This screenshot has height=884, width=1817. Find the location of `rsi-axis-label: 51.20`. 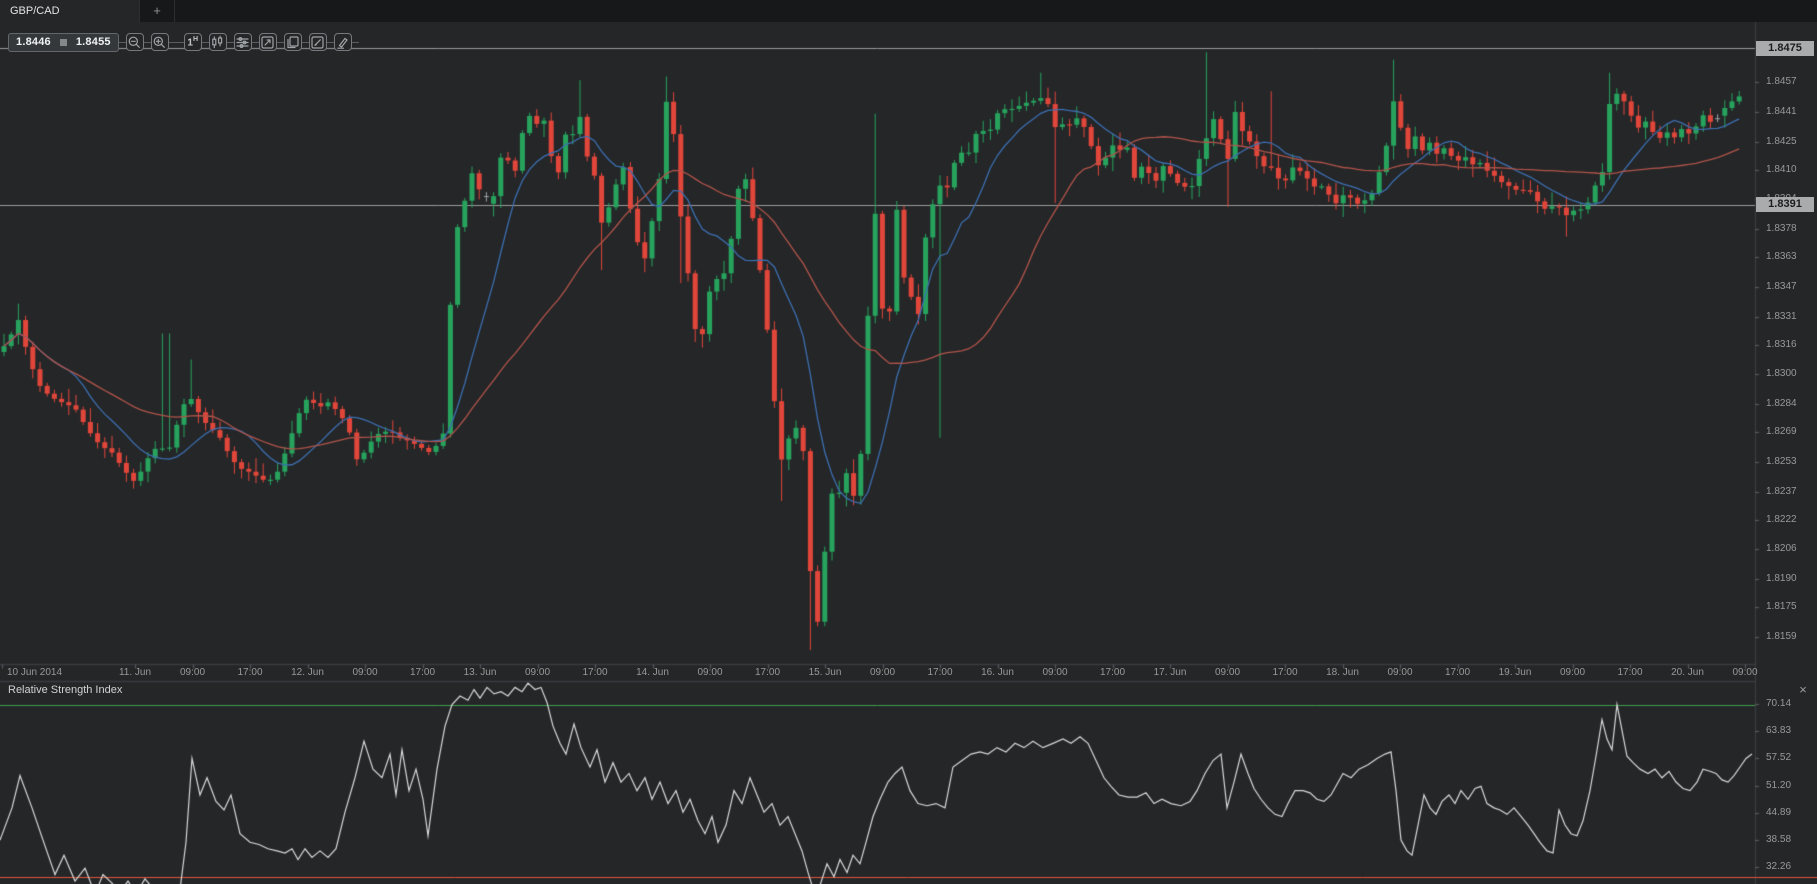

rsi-axis-label: 51.20 is located at coordinates (1779, 785).